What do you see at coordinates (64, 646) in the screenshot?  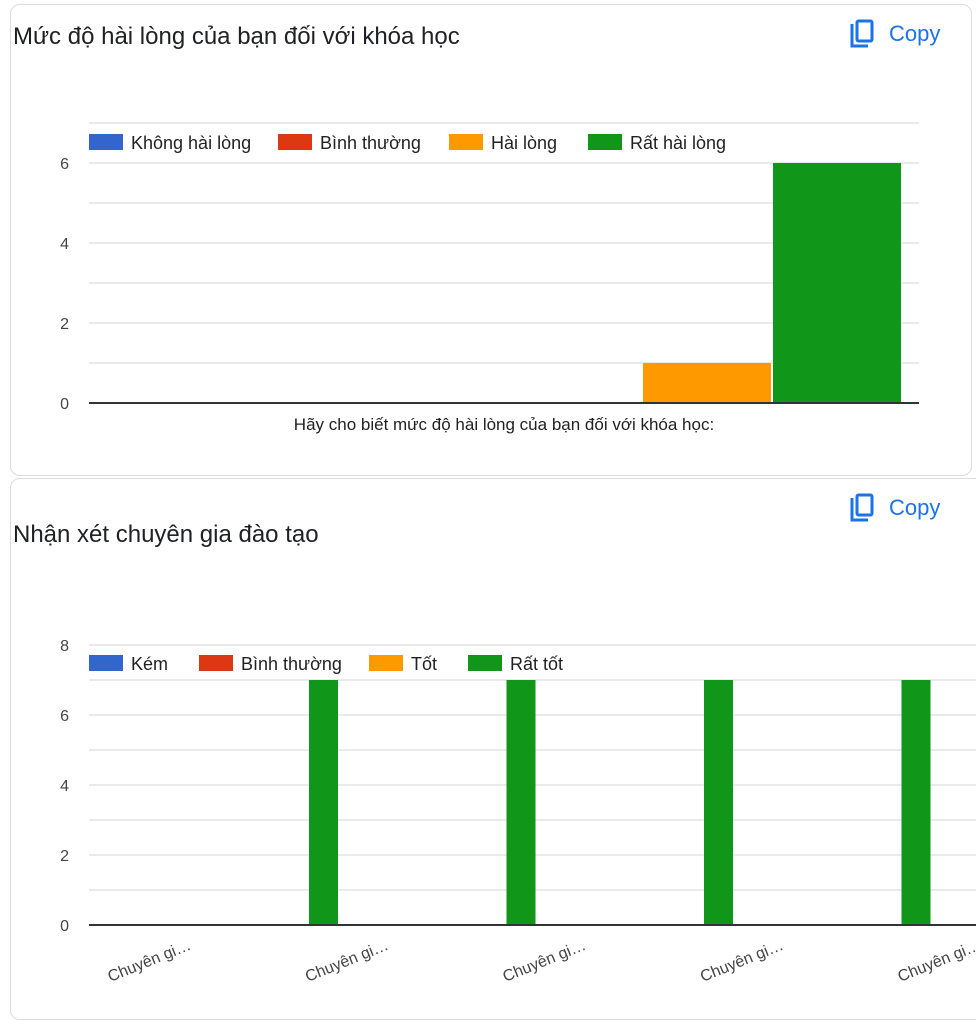 I see `y-tick-label: 8` at bounding box center [64, 646].